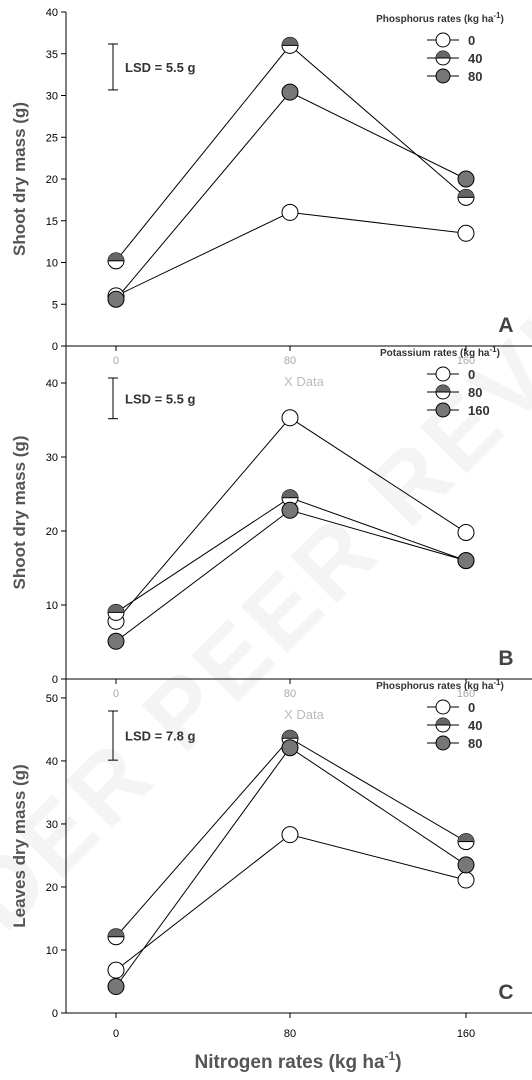  Describe the element at coordinates (505, 992) in the screenshot. I see `panel-letter: C` at that location.